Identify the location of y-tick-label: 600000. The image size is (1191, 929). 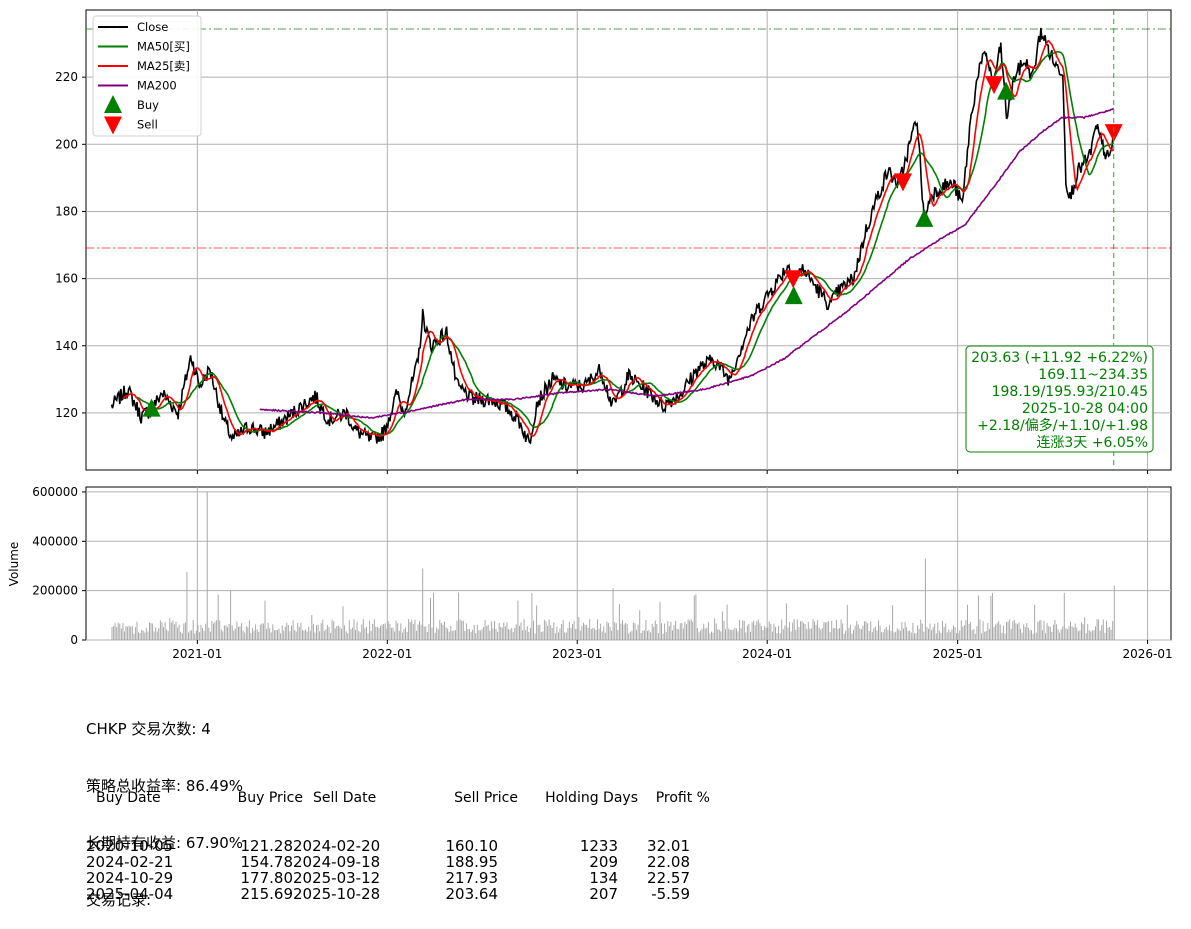
(55, 492).